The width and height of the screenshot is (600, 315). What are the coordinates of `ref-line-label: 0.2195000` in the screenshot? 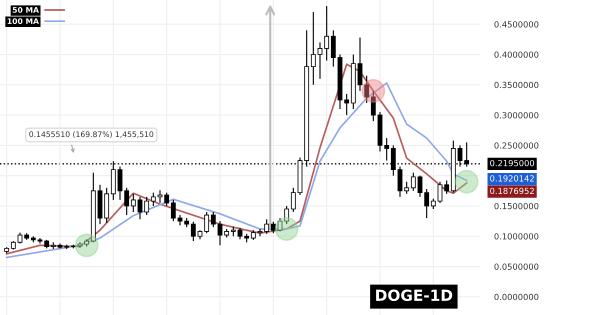 It's located at (512, 163).